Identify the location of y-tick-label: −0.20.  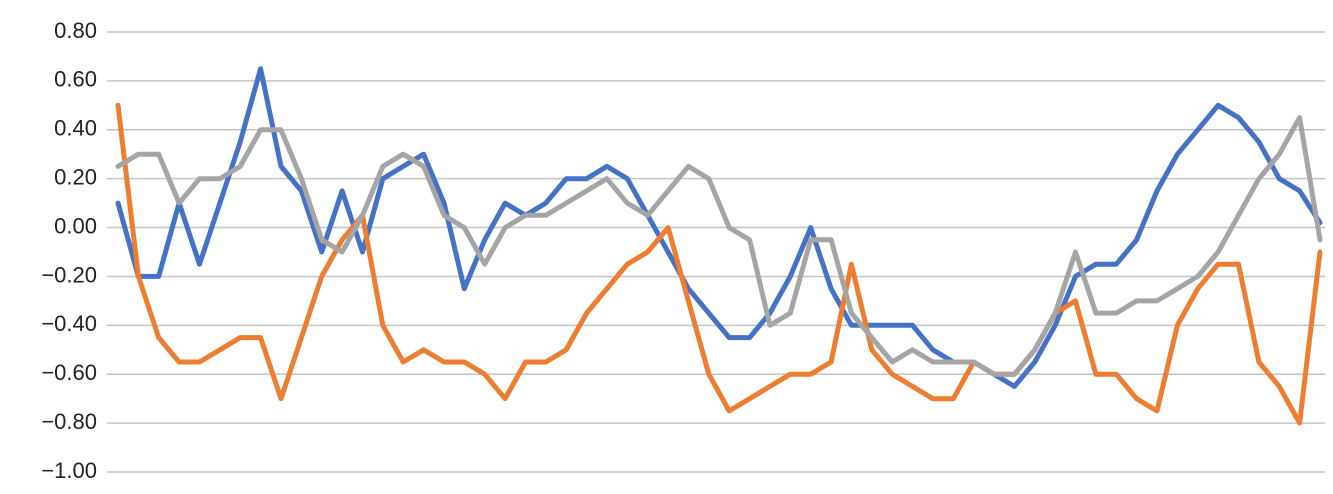
(69, 274).